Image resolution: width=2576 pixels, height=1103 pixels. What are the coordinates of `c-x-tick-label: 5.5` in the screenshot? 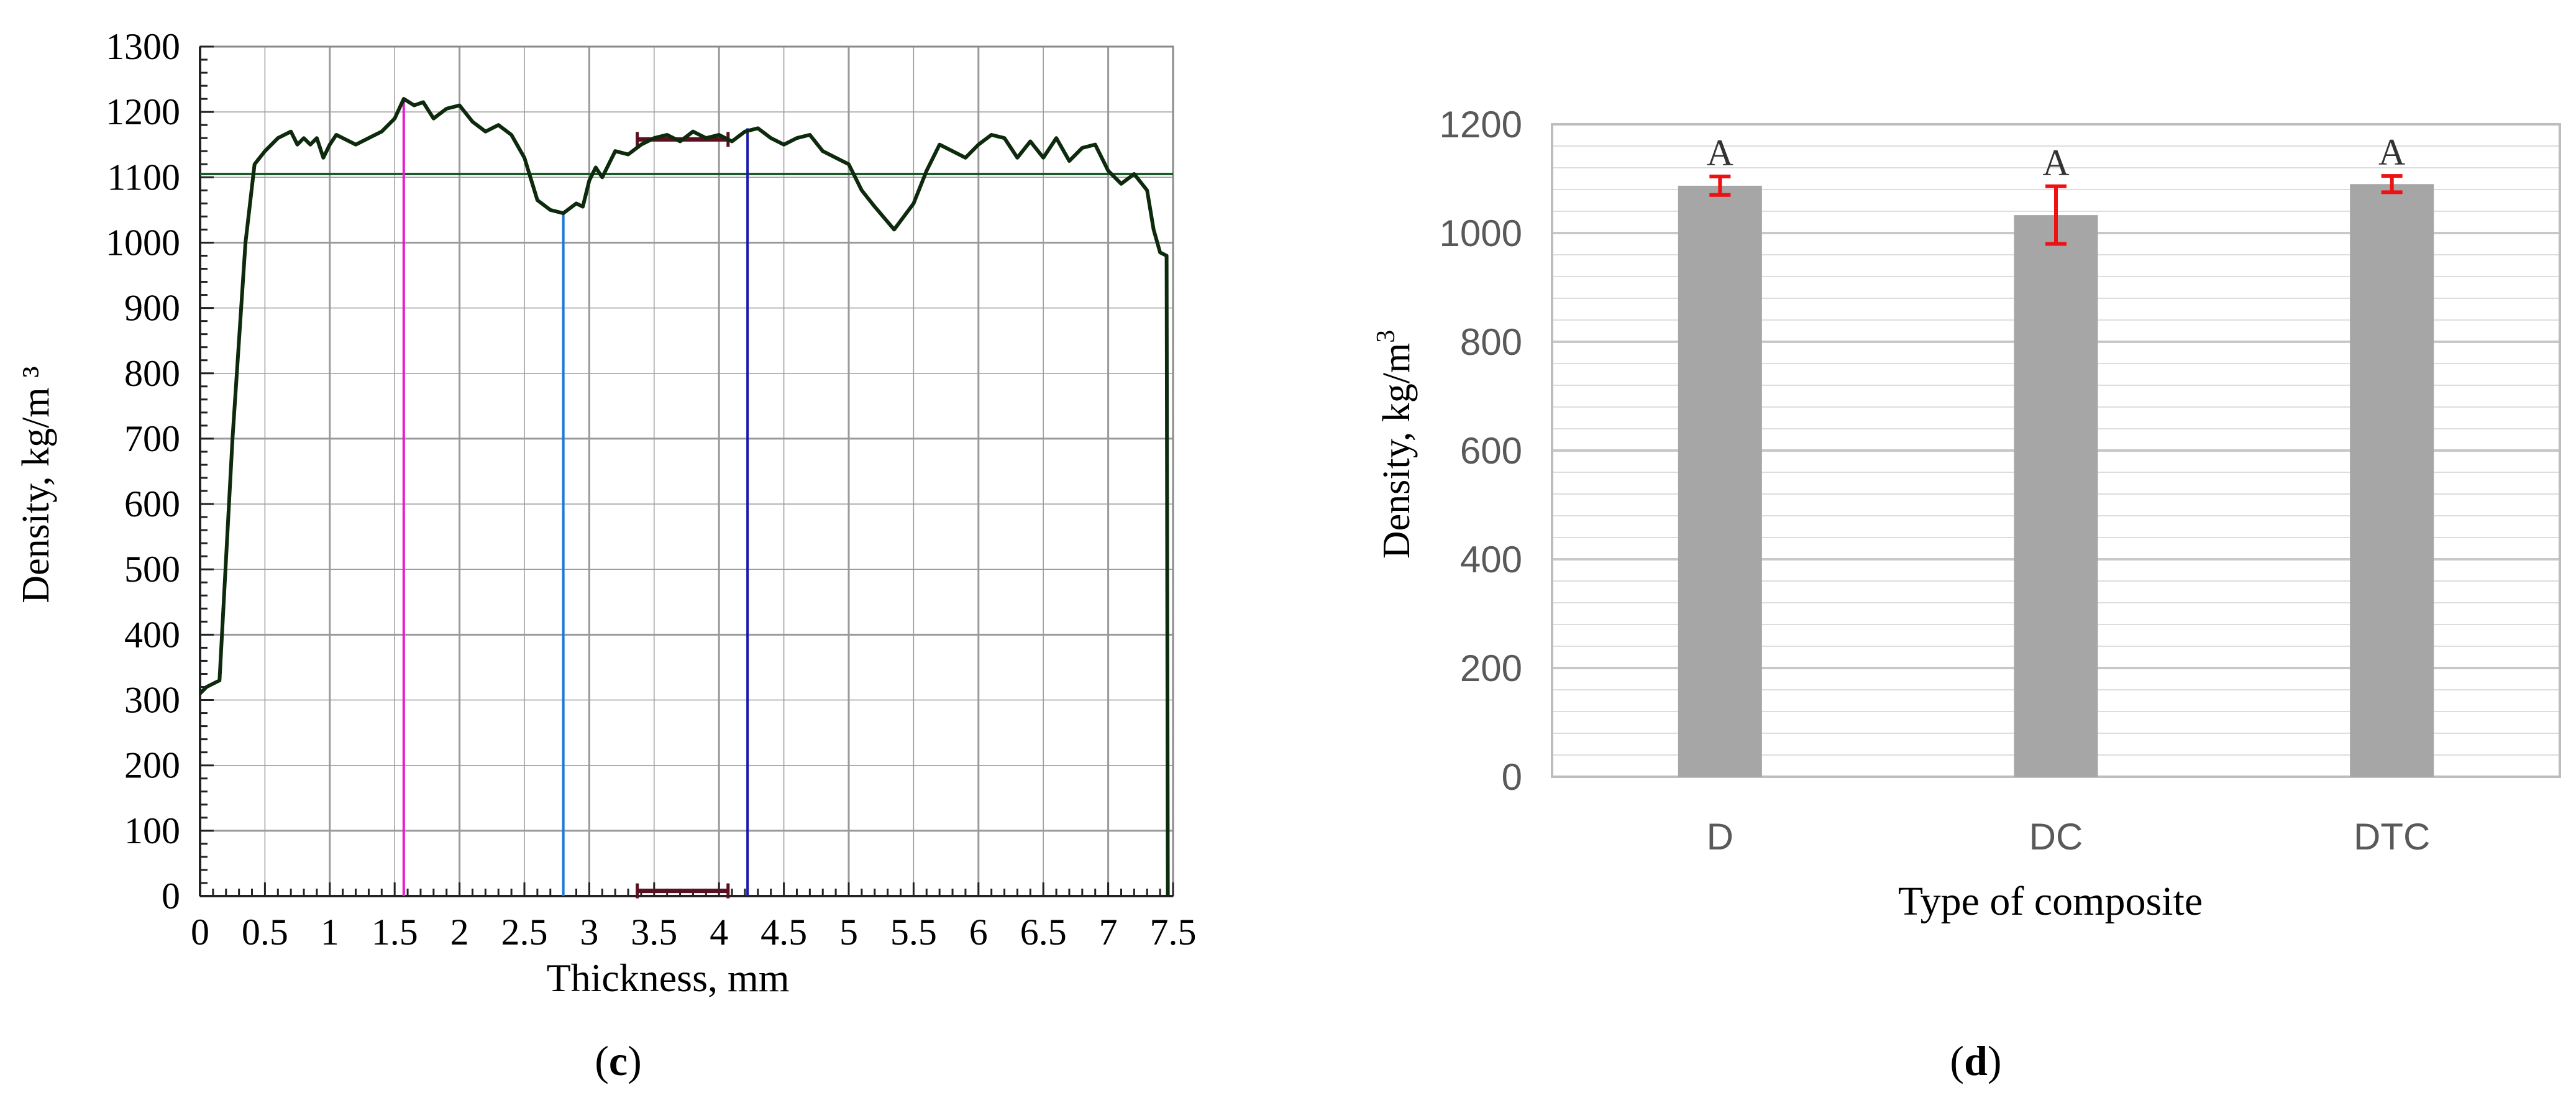 It's located at (913, 933).